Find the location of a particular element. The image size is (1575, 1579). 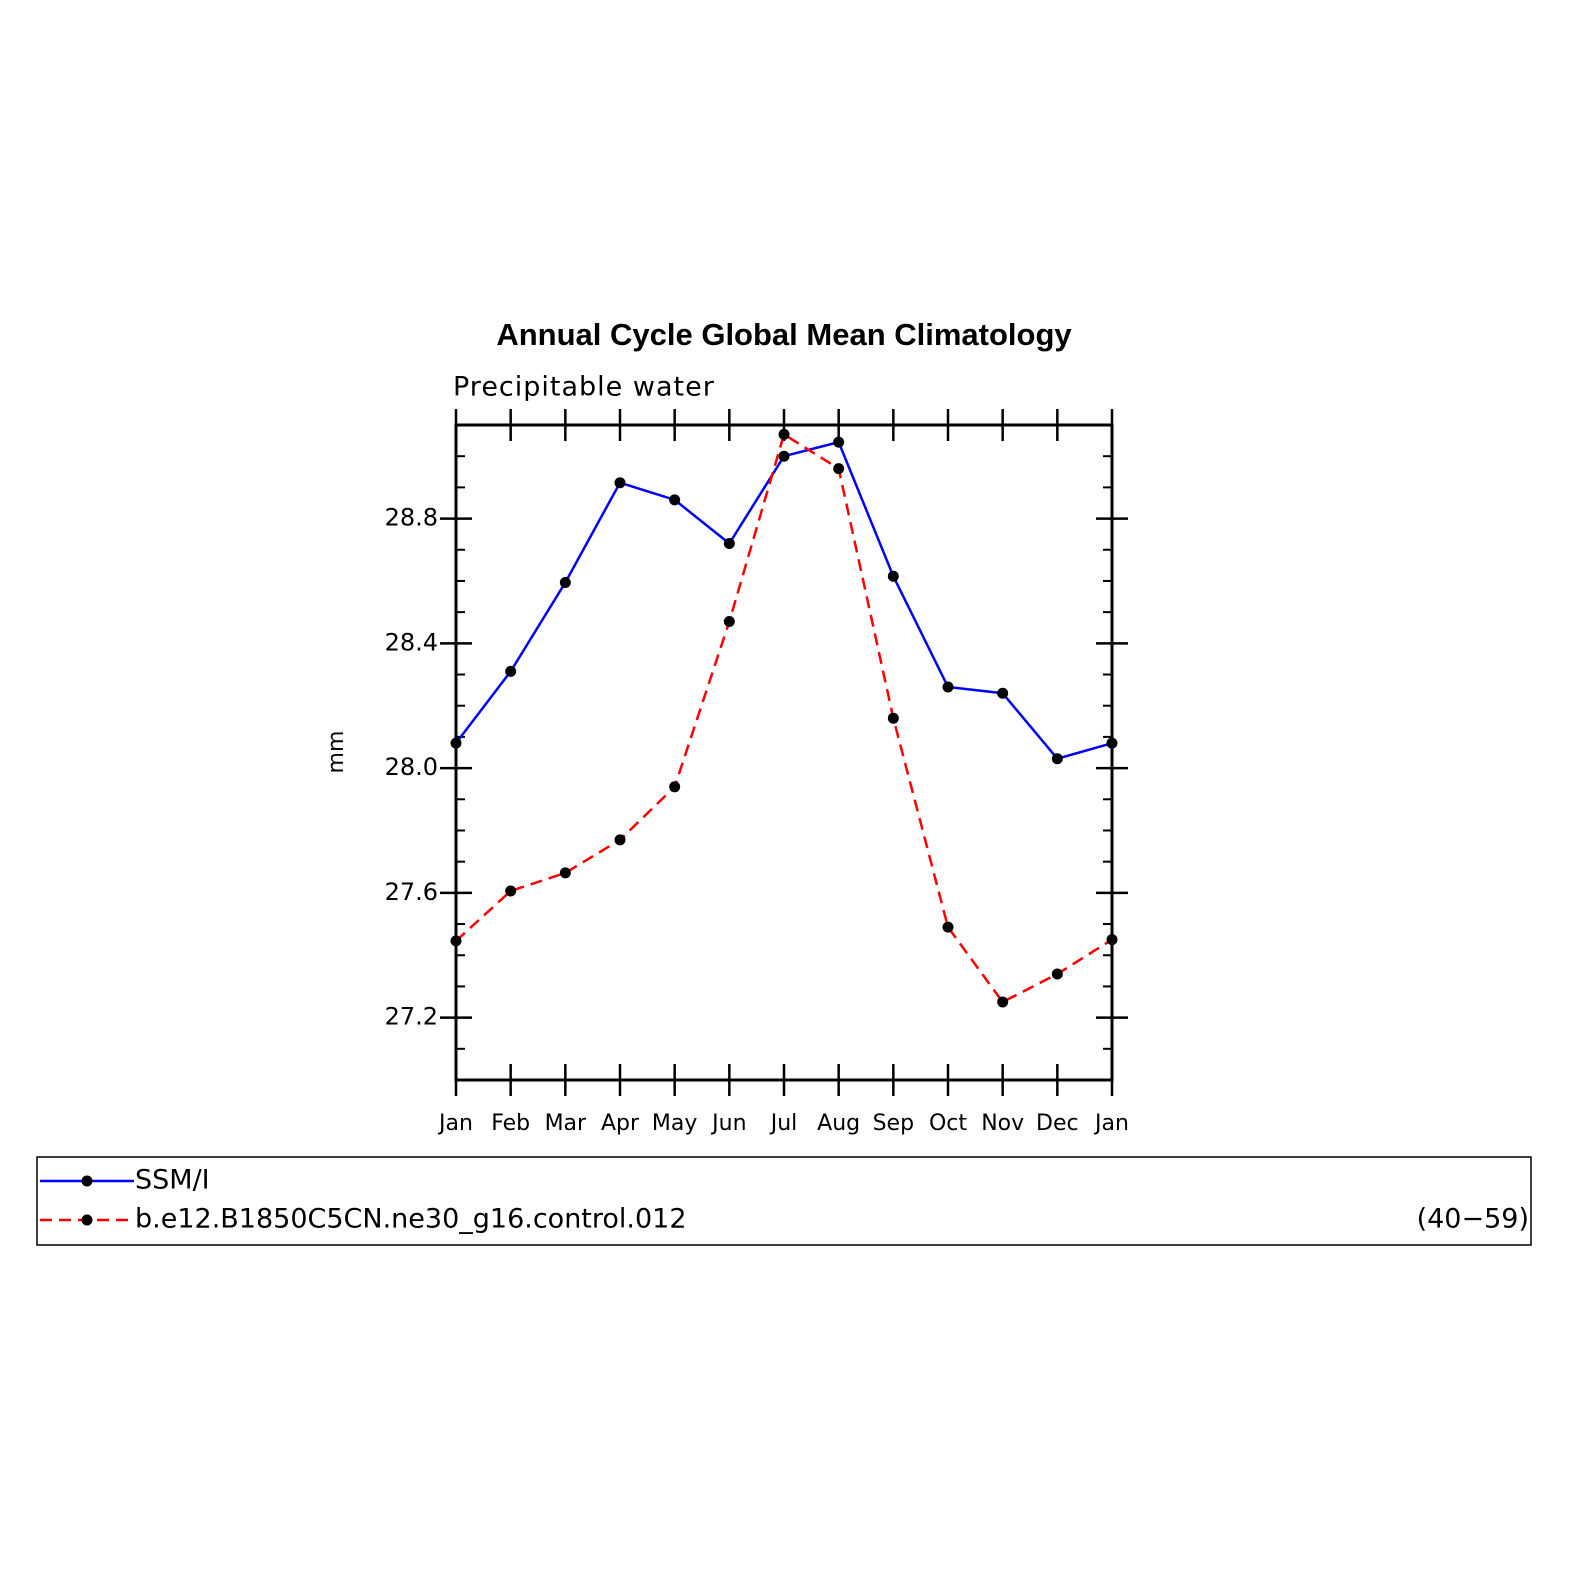

x-tick-label: Apr is located at coordinates (620, 1123).